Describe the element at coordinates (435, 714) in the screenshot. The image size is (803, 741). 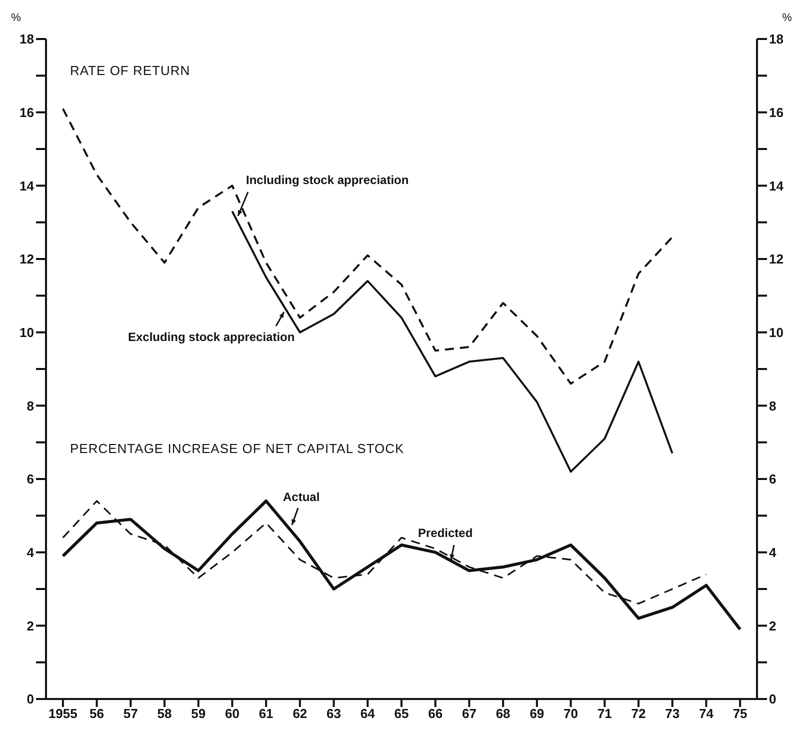
I see `x-tick-label: 66` at that location.